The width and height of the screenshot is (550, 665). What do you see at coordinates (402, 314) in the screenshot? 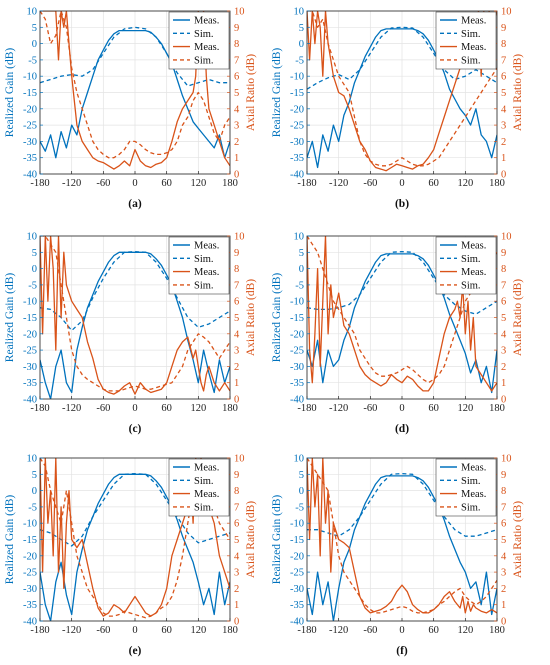
I see `series-axial-ratio-meas-line` at bounding box center [402, 314].